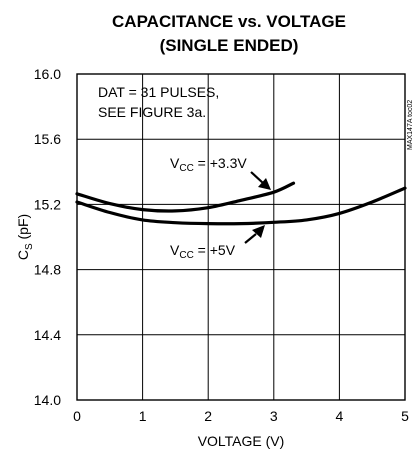  I want to click on x-tick-label: 0, so click(77, 416).